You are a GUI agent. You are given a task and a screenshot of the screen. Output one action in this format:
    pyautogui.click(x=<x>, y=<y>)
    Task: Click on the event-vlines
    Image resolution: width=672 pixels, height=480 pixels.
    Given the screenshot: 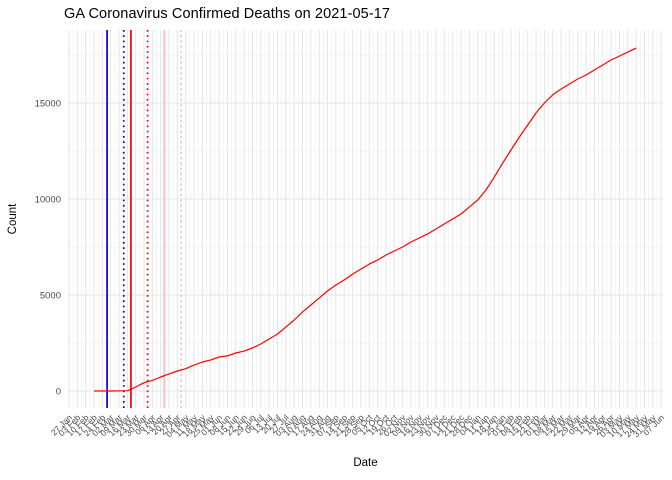 What is the action you would take?
    pyautogui.click(x=144, y=219)
    